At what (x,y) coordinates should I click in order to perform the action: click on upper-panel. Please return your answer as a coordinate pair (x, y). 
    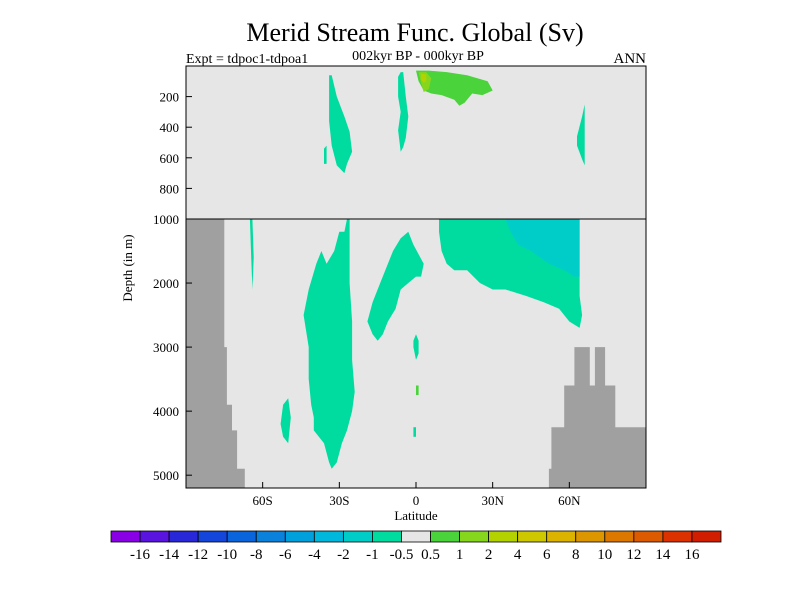
    Looking at the image, I should click on (416, 142).